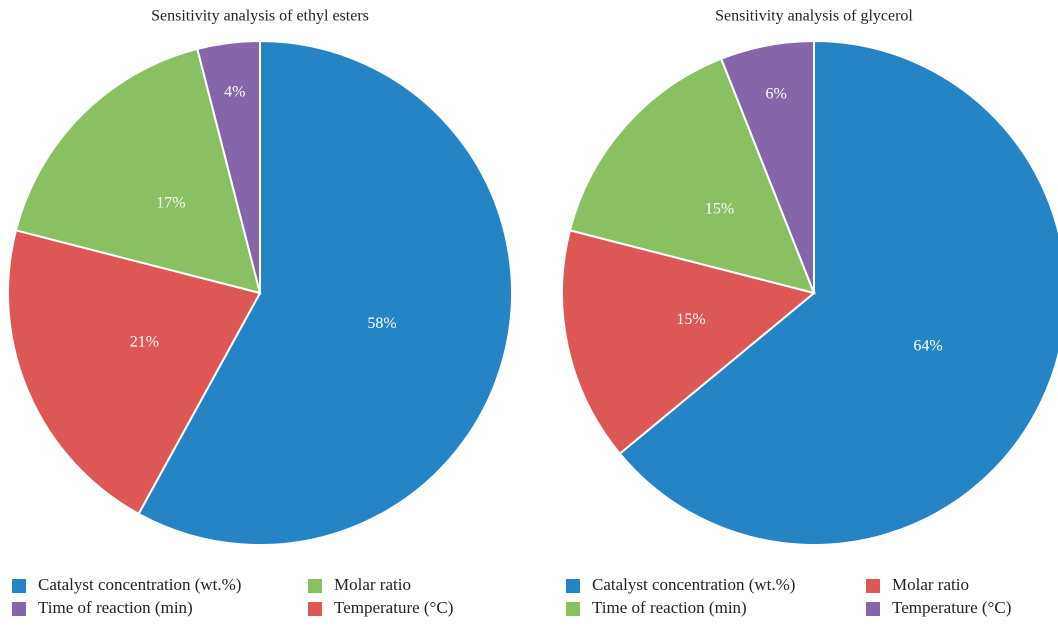  Describe the element at coordinates (234, 92) in the screenshot. I see `slice-label: 4%` at that location.